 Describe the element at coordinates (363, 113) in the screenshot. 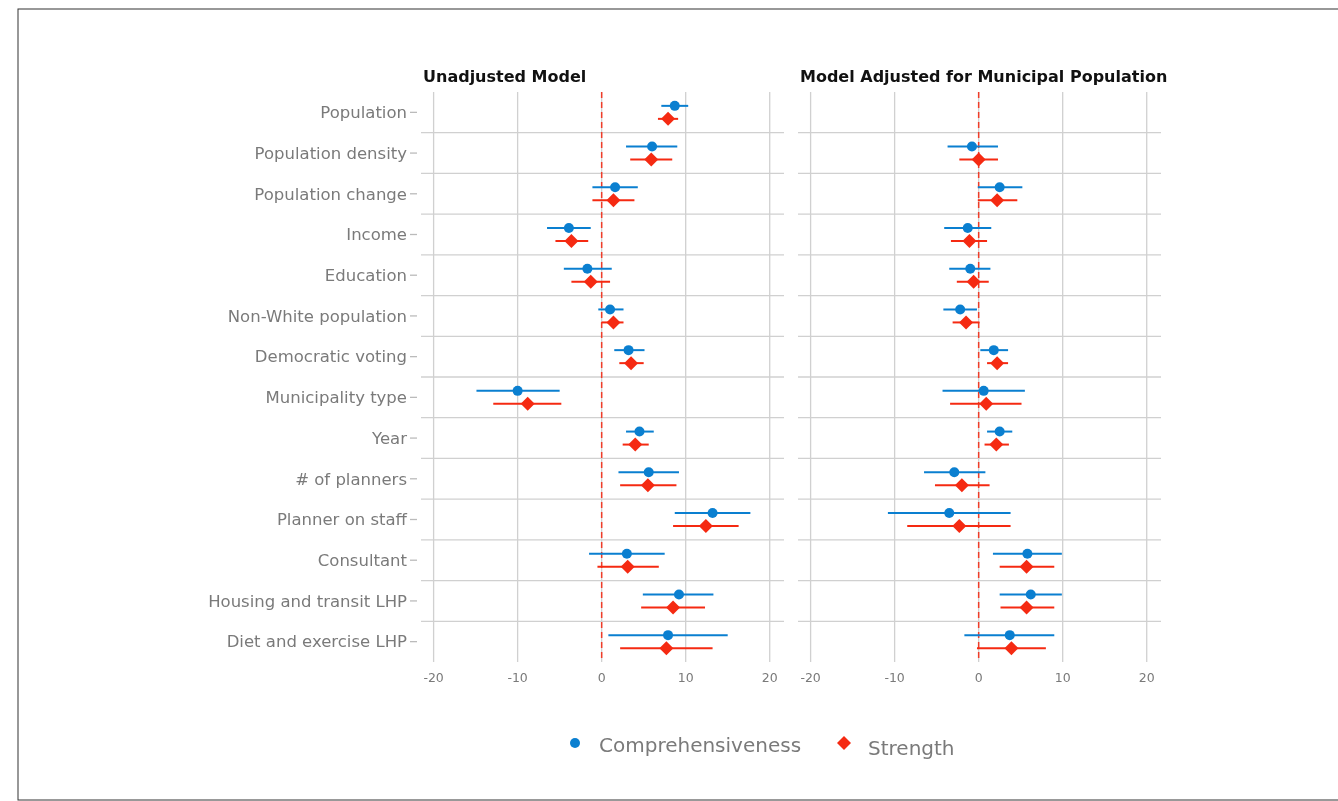

I see `y-tick-label: Population` at that location.